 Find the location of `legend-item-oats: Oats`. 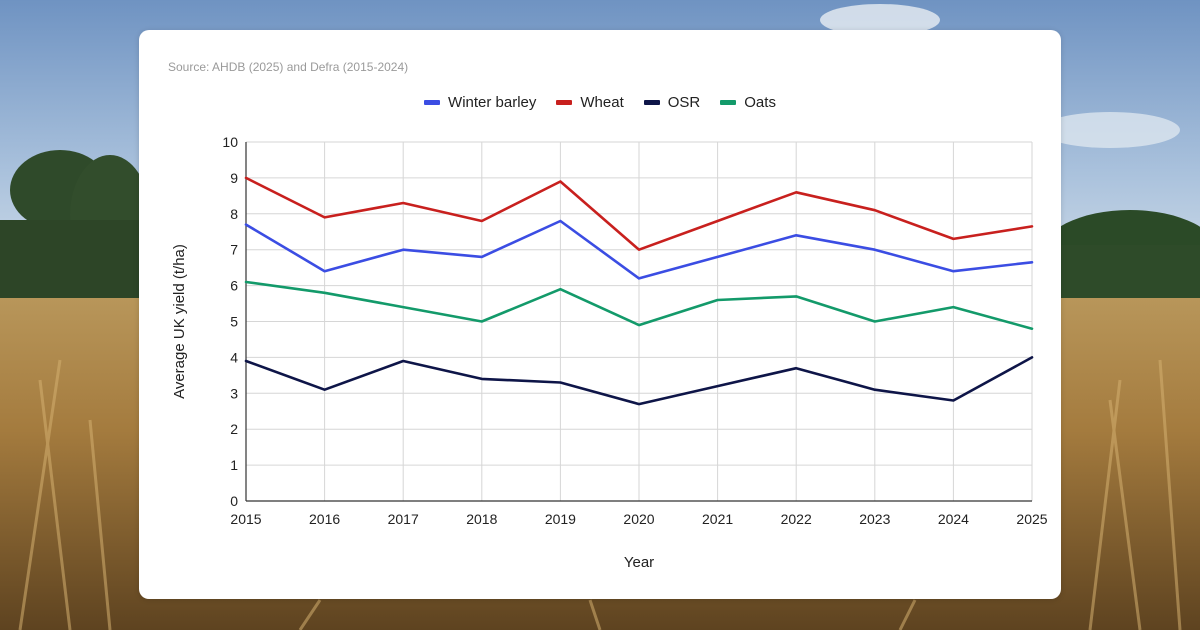

legend-item-oats: Oats is located at coordinates (748, 102).